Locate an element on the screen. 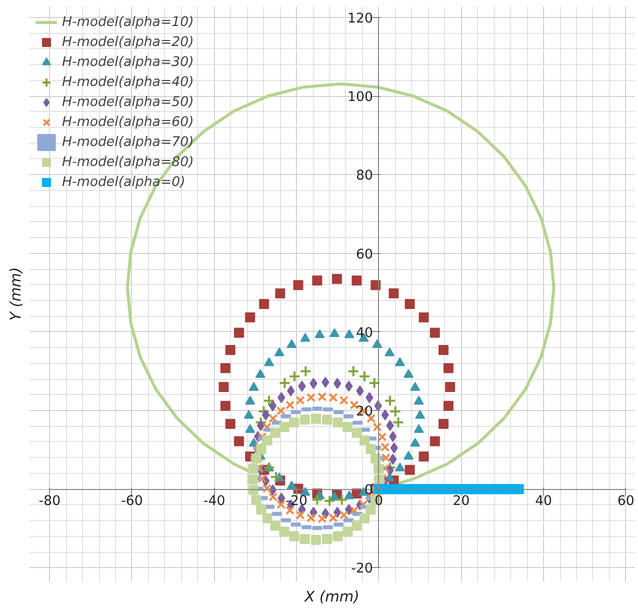  x-tick-label: -60 is located at coordinates (132, 502).